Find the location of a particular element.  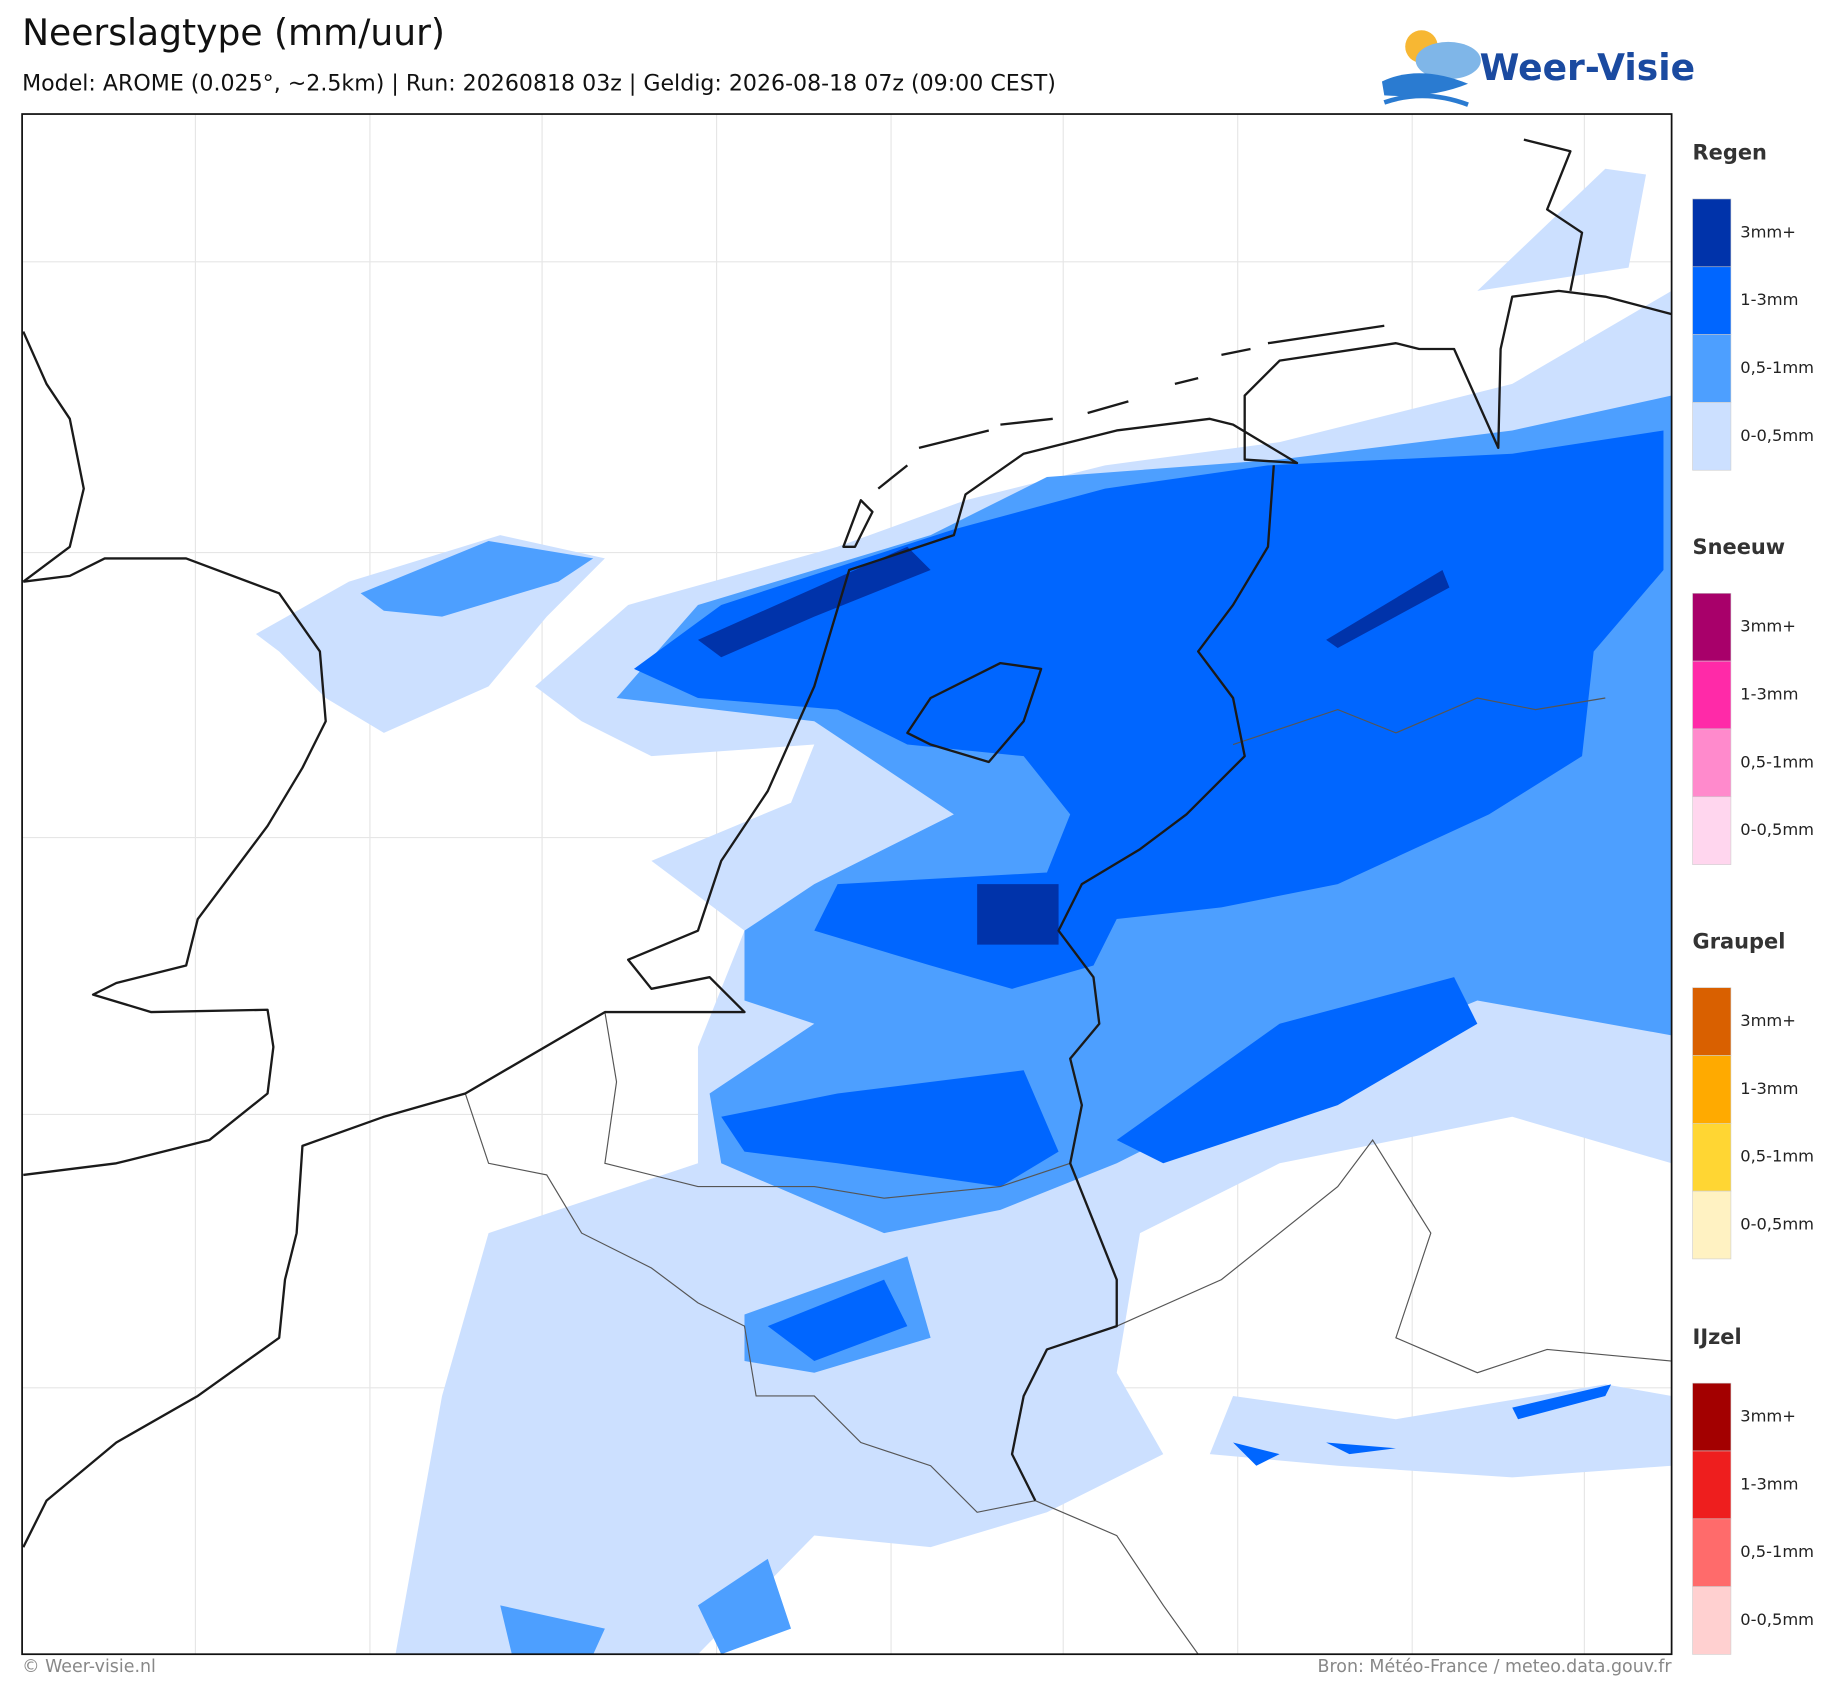

title: Neerslagtype (mm/uur) is located at coordinates (233, 33).